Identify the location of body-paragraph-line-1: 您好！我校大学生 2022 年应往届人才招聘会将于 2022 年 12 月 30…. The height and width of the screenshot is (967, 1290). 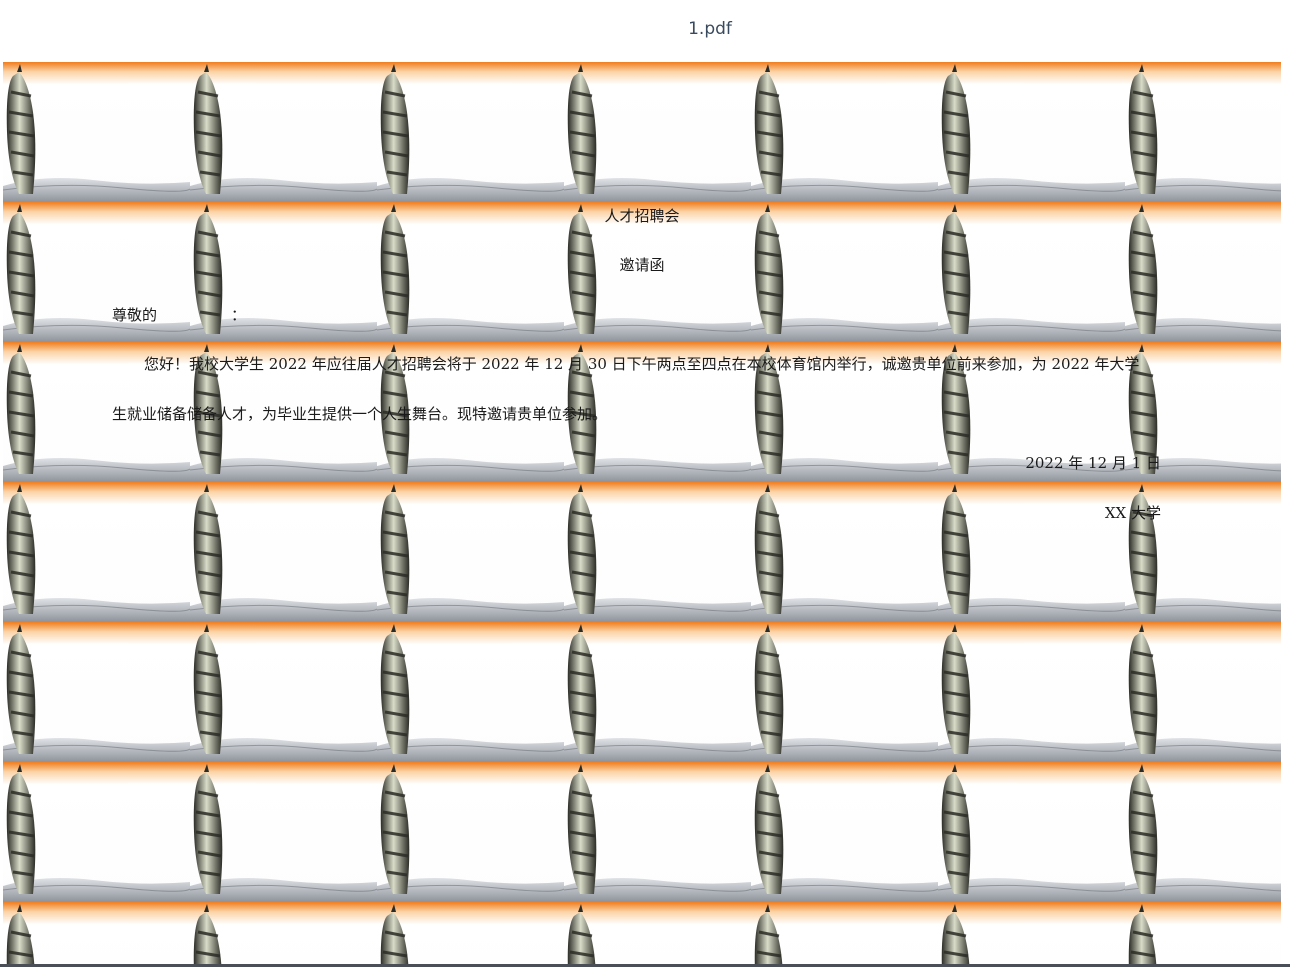
(642, 364).